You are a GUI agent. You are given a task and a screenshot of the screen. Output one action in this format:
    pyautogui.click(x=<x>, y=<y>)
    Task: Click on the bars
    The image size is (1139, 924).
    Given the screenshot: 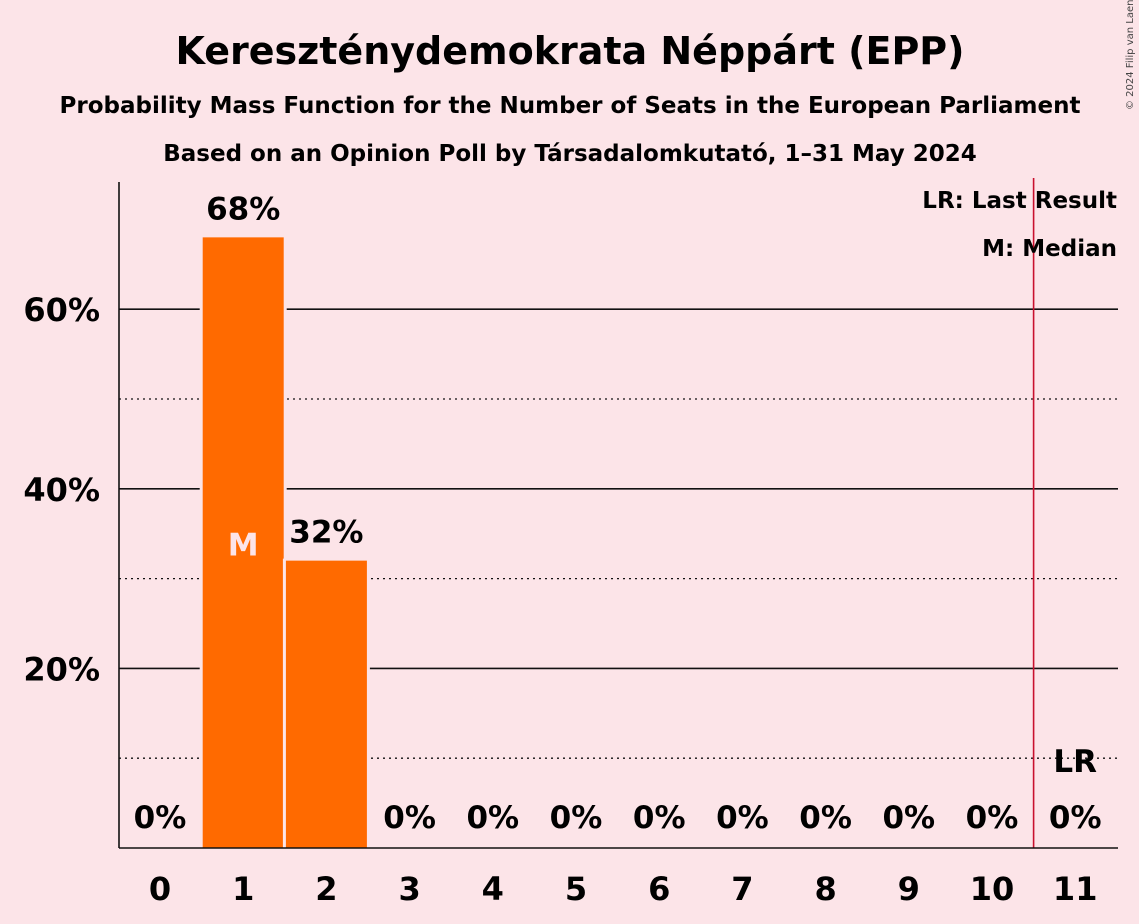 What is the action you would take?
    pyautogui.click(x=284, y=542)
    